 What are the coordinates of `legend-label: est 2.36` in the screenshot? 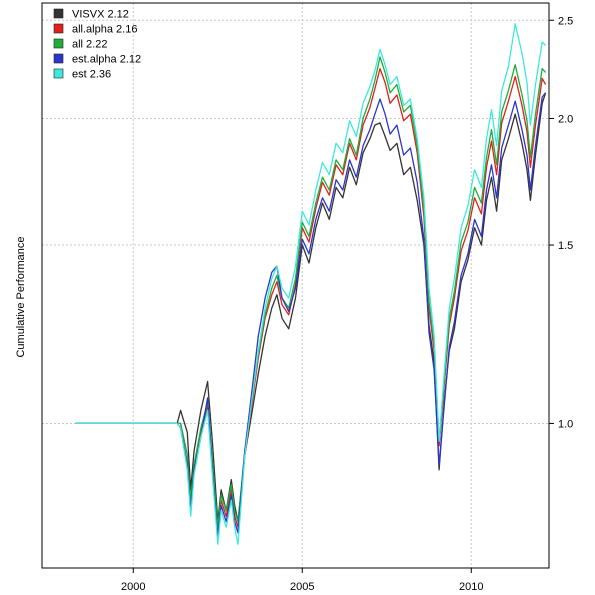 It's located at (91, 75).